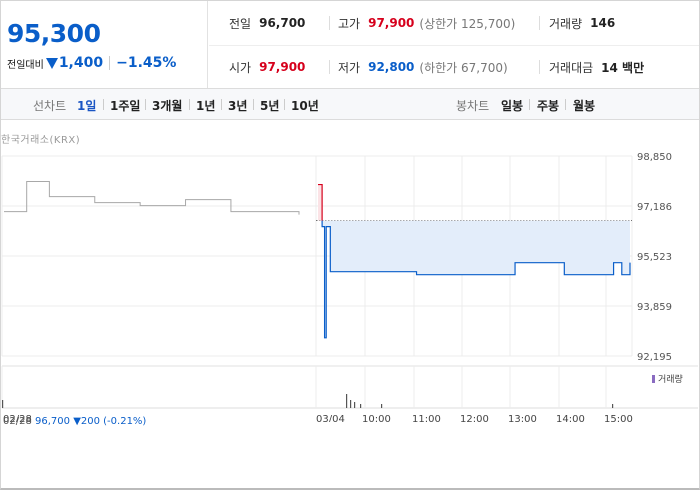  I want to click on hover-change: ▼200 (-0.21%), so click(110, 421).